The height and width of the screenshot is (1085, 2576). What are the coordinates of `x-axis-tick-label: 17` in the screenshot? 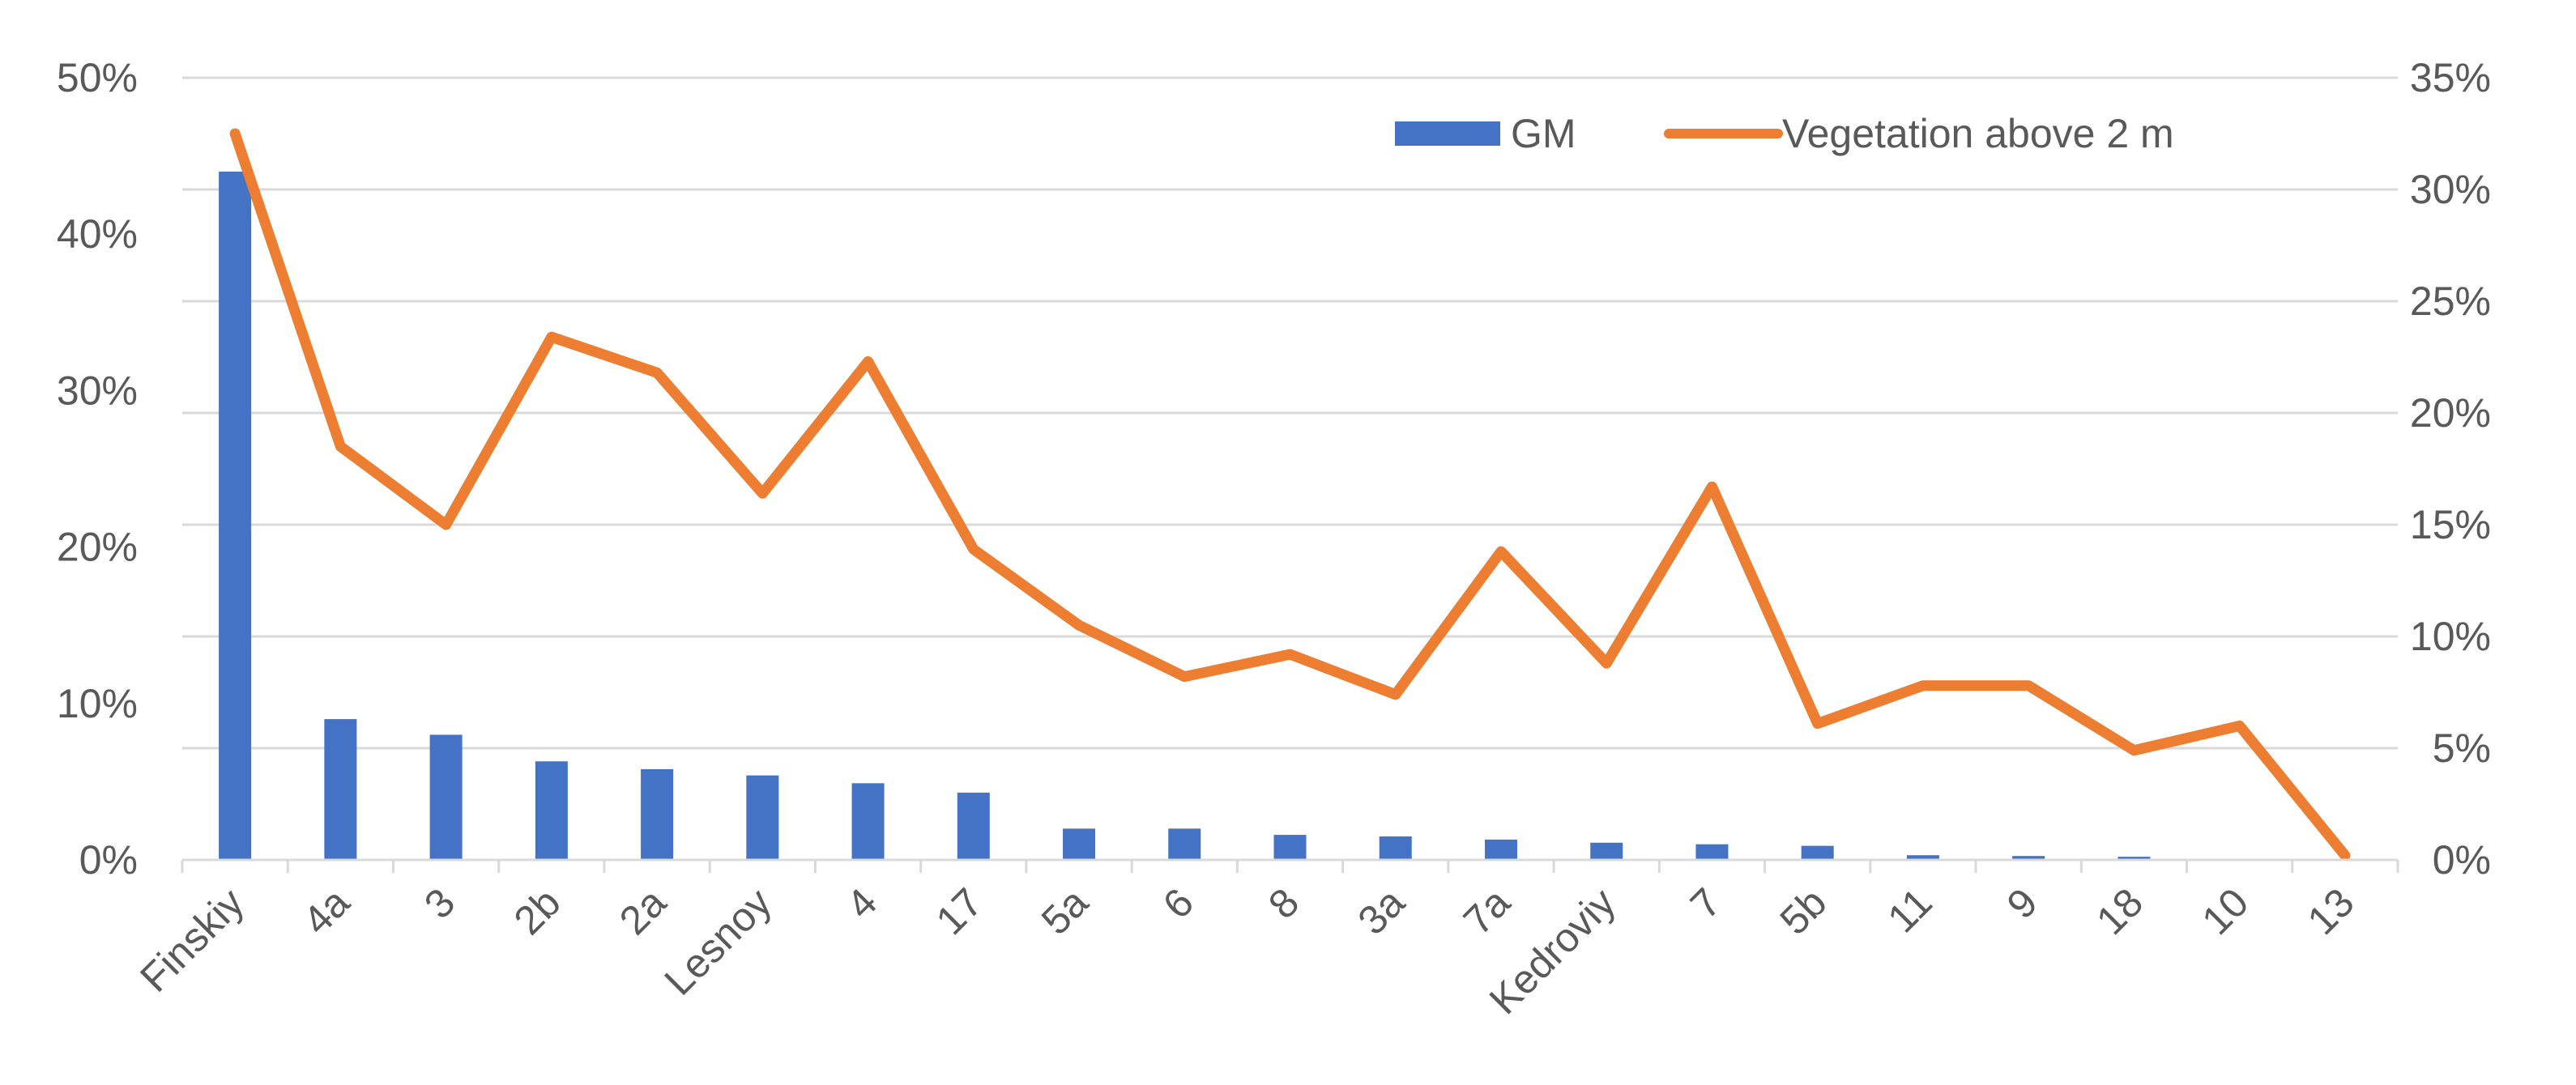 It's located at (960, 911).